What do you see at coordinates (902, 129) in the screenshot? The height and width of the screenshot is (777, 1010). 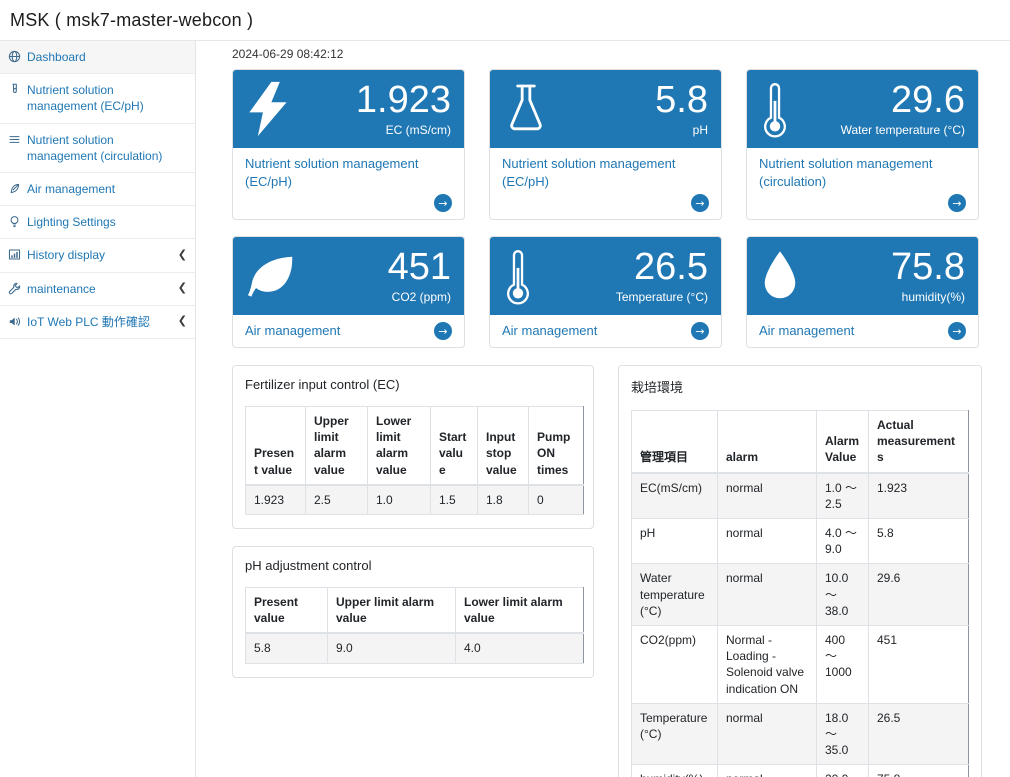 I see `stat-unit: Water temperature (°C)` at bounding box center [902, 129].